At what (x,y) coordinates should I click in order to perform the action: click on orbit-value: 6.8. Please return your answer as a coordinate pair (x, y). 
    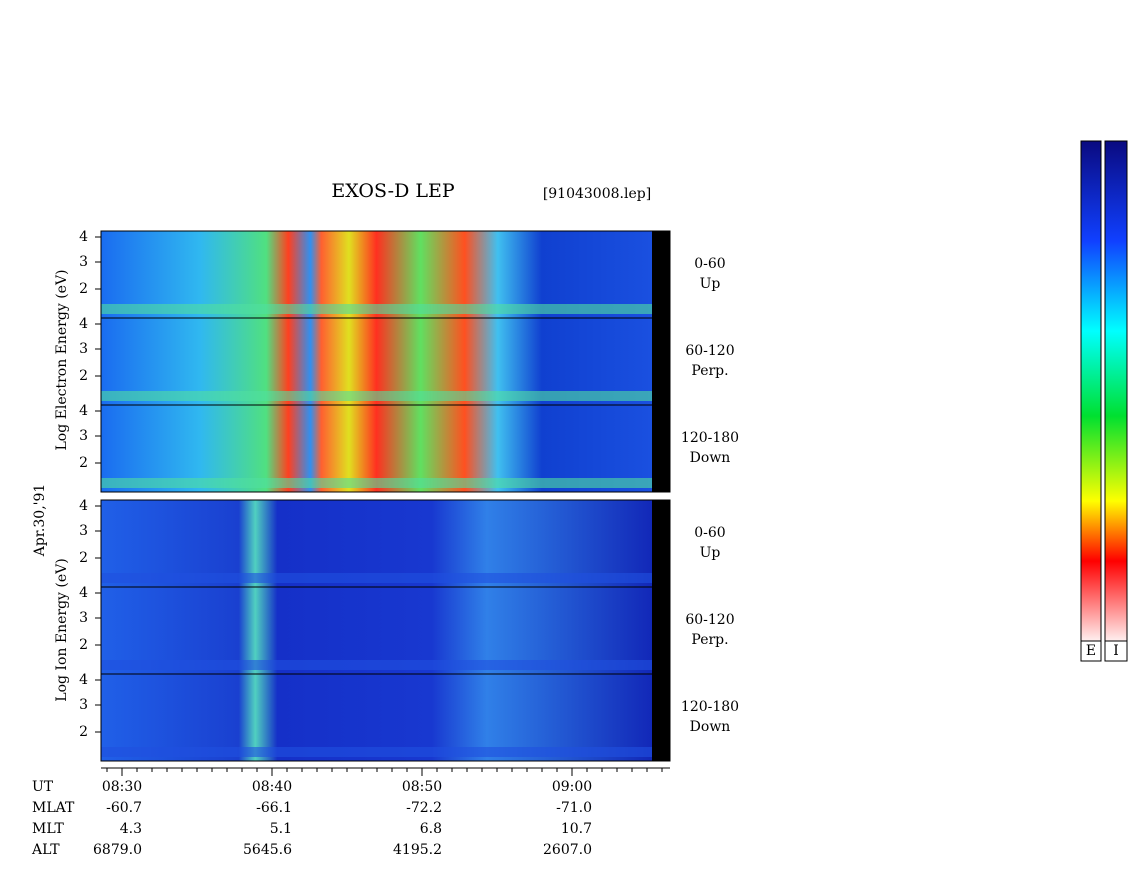
    Looking at the image, I should click on (431, 829).